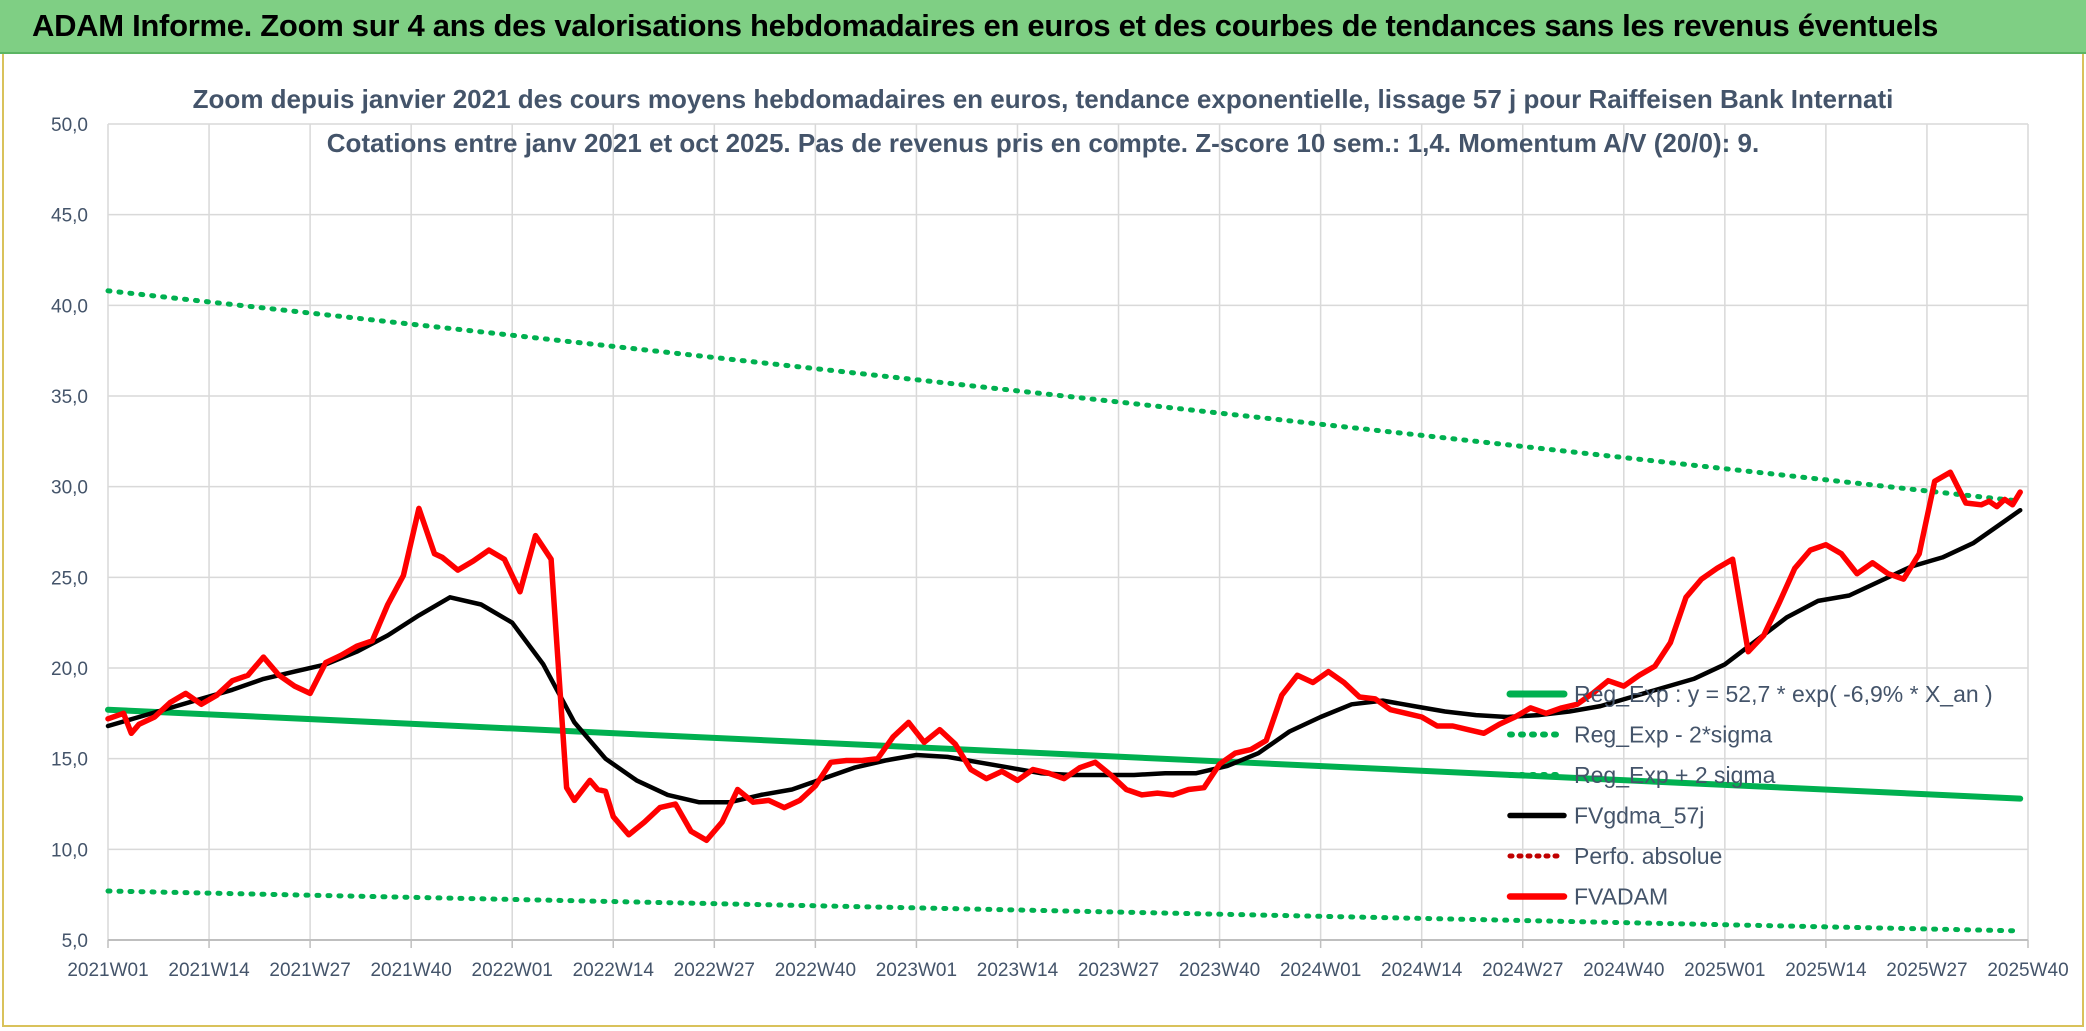 The height and width of the screenshot is (1031, 2086). I want to click on legend-label: Perfo. absolue, so click(1648, 856).